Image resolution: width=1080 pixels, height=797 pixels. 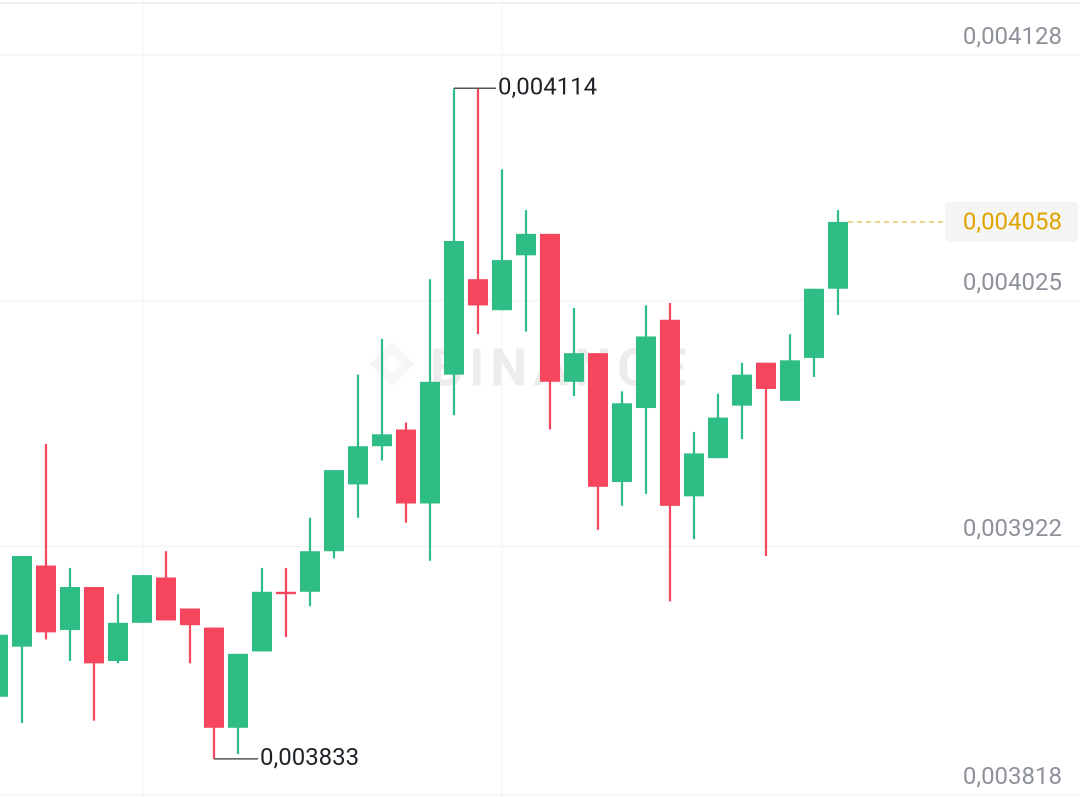 I want to click on y-tick-label: 0,003818, so click(x=1012, y=776).